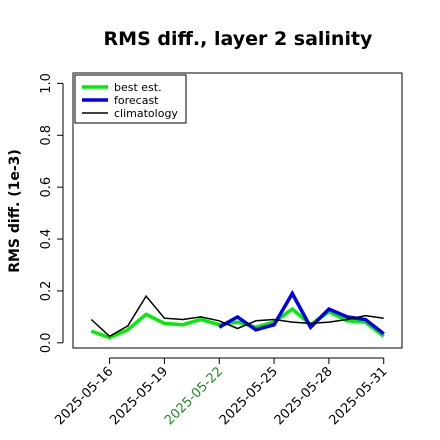  What do you see at coordinates (46, 83) in the screenshot?
I see `y-tick-label: 1.0` at bounding box center [46, 83].